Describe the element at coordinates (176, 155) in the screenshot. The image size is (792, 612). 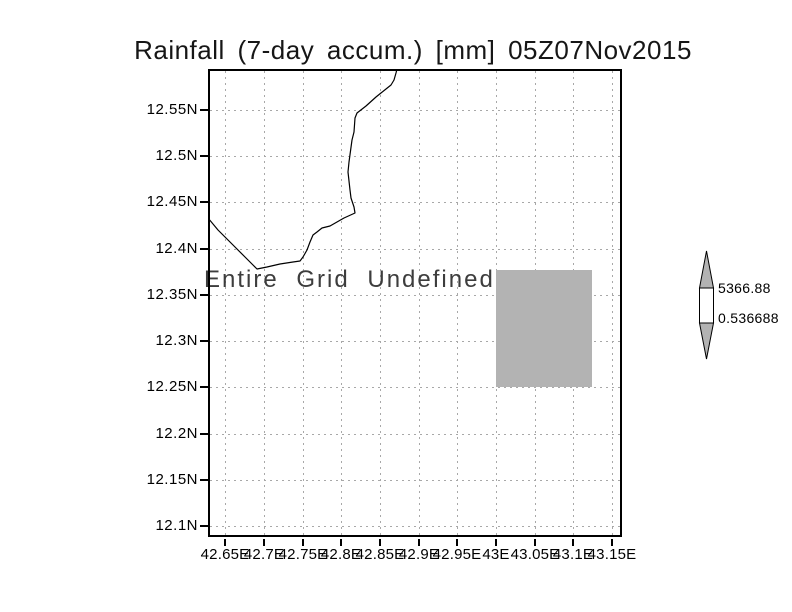
I see `y-axis-label: 12.5N` at that location.